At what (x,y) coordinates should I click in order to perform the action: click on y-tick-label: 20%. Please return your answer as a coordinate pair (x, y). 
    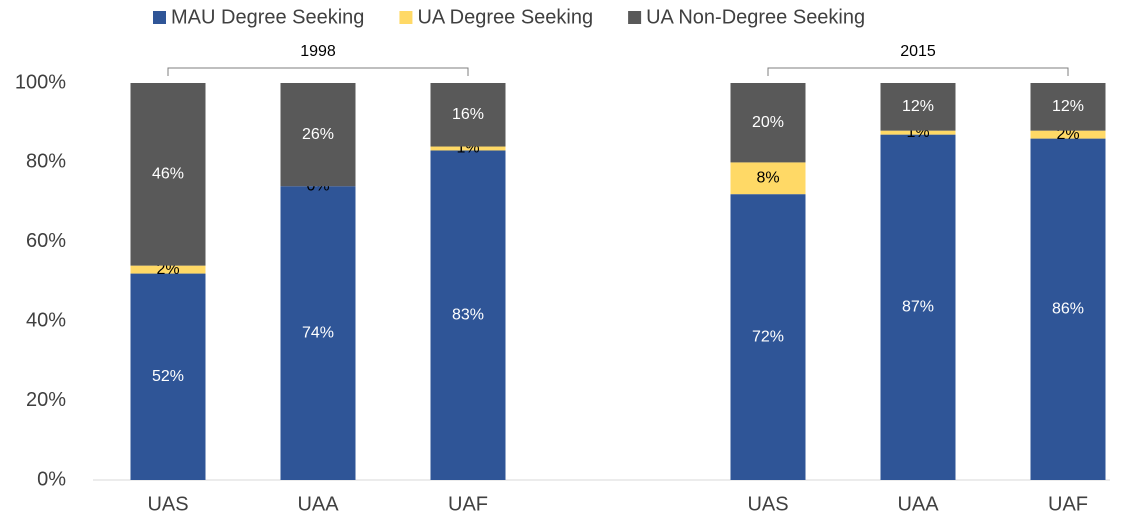
    Looking at the image, I should click on (46, 400).